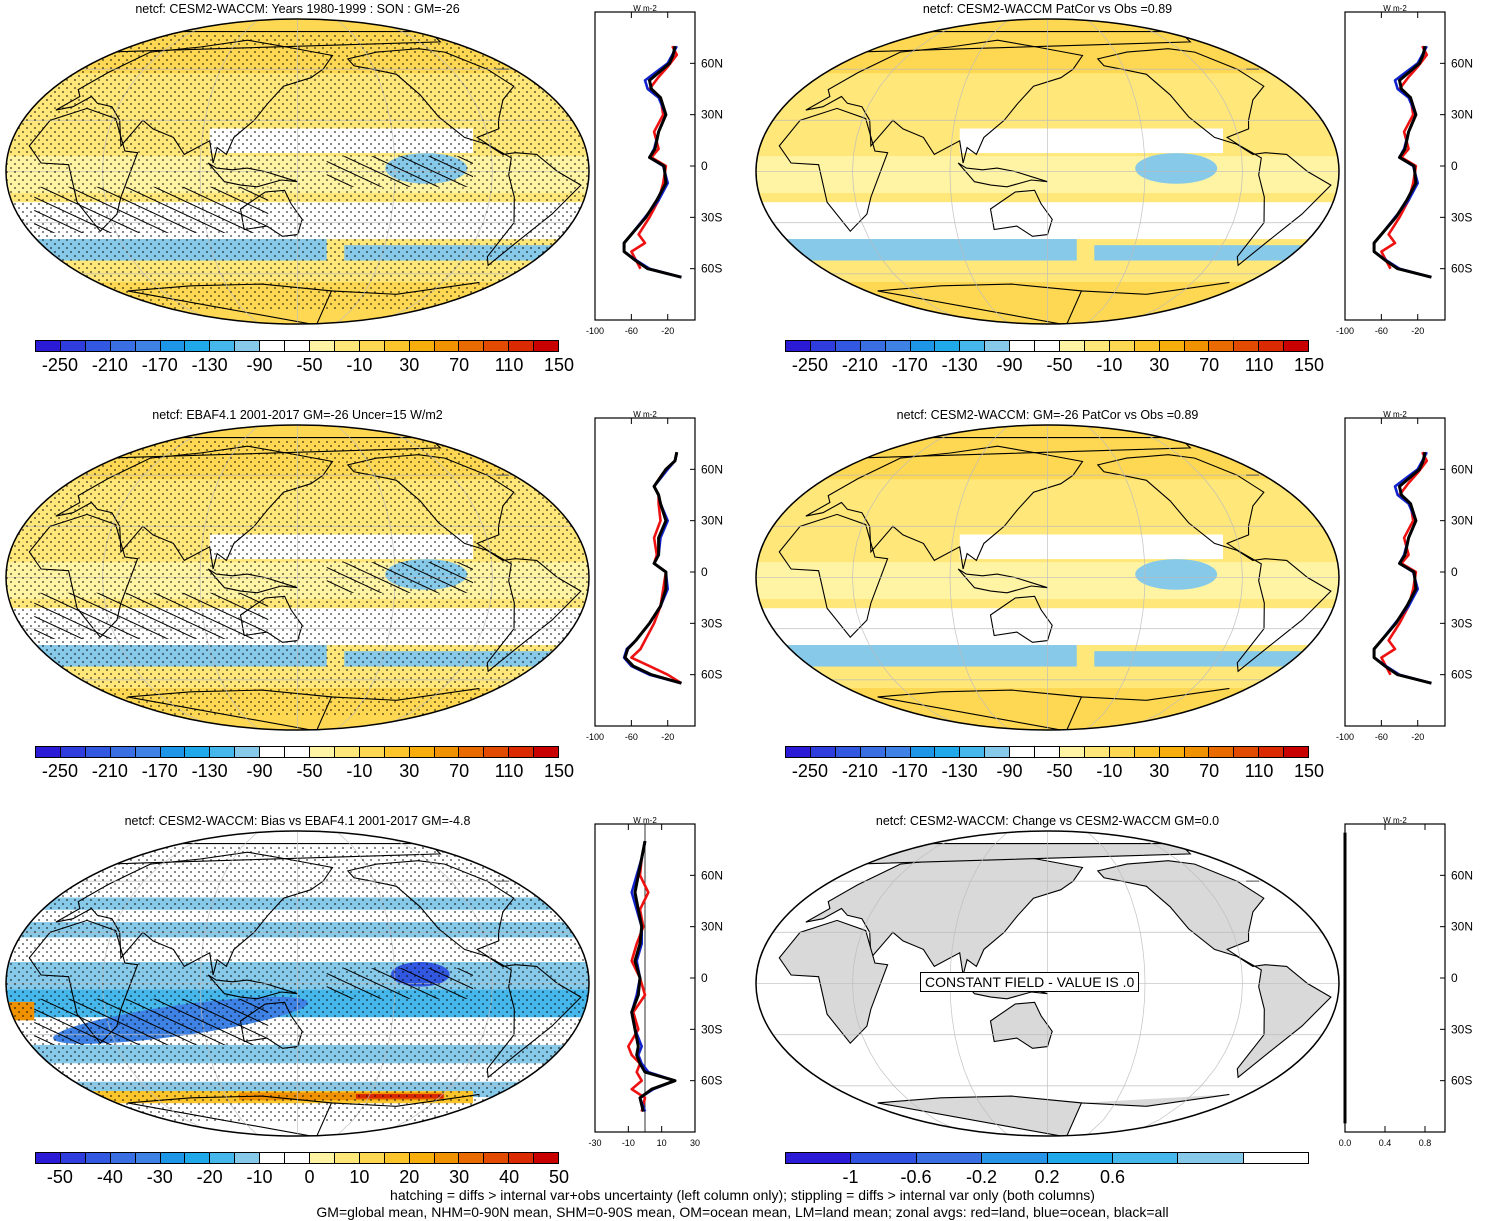  Describe the element at coordinates (1021, 213) in the screenshot. I see `land-outline-australia` at that location.